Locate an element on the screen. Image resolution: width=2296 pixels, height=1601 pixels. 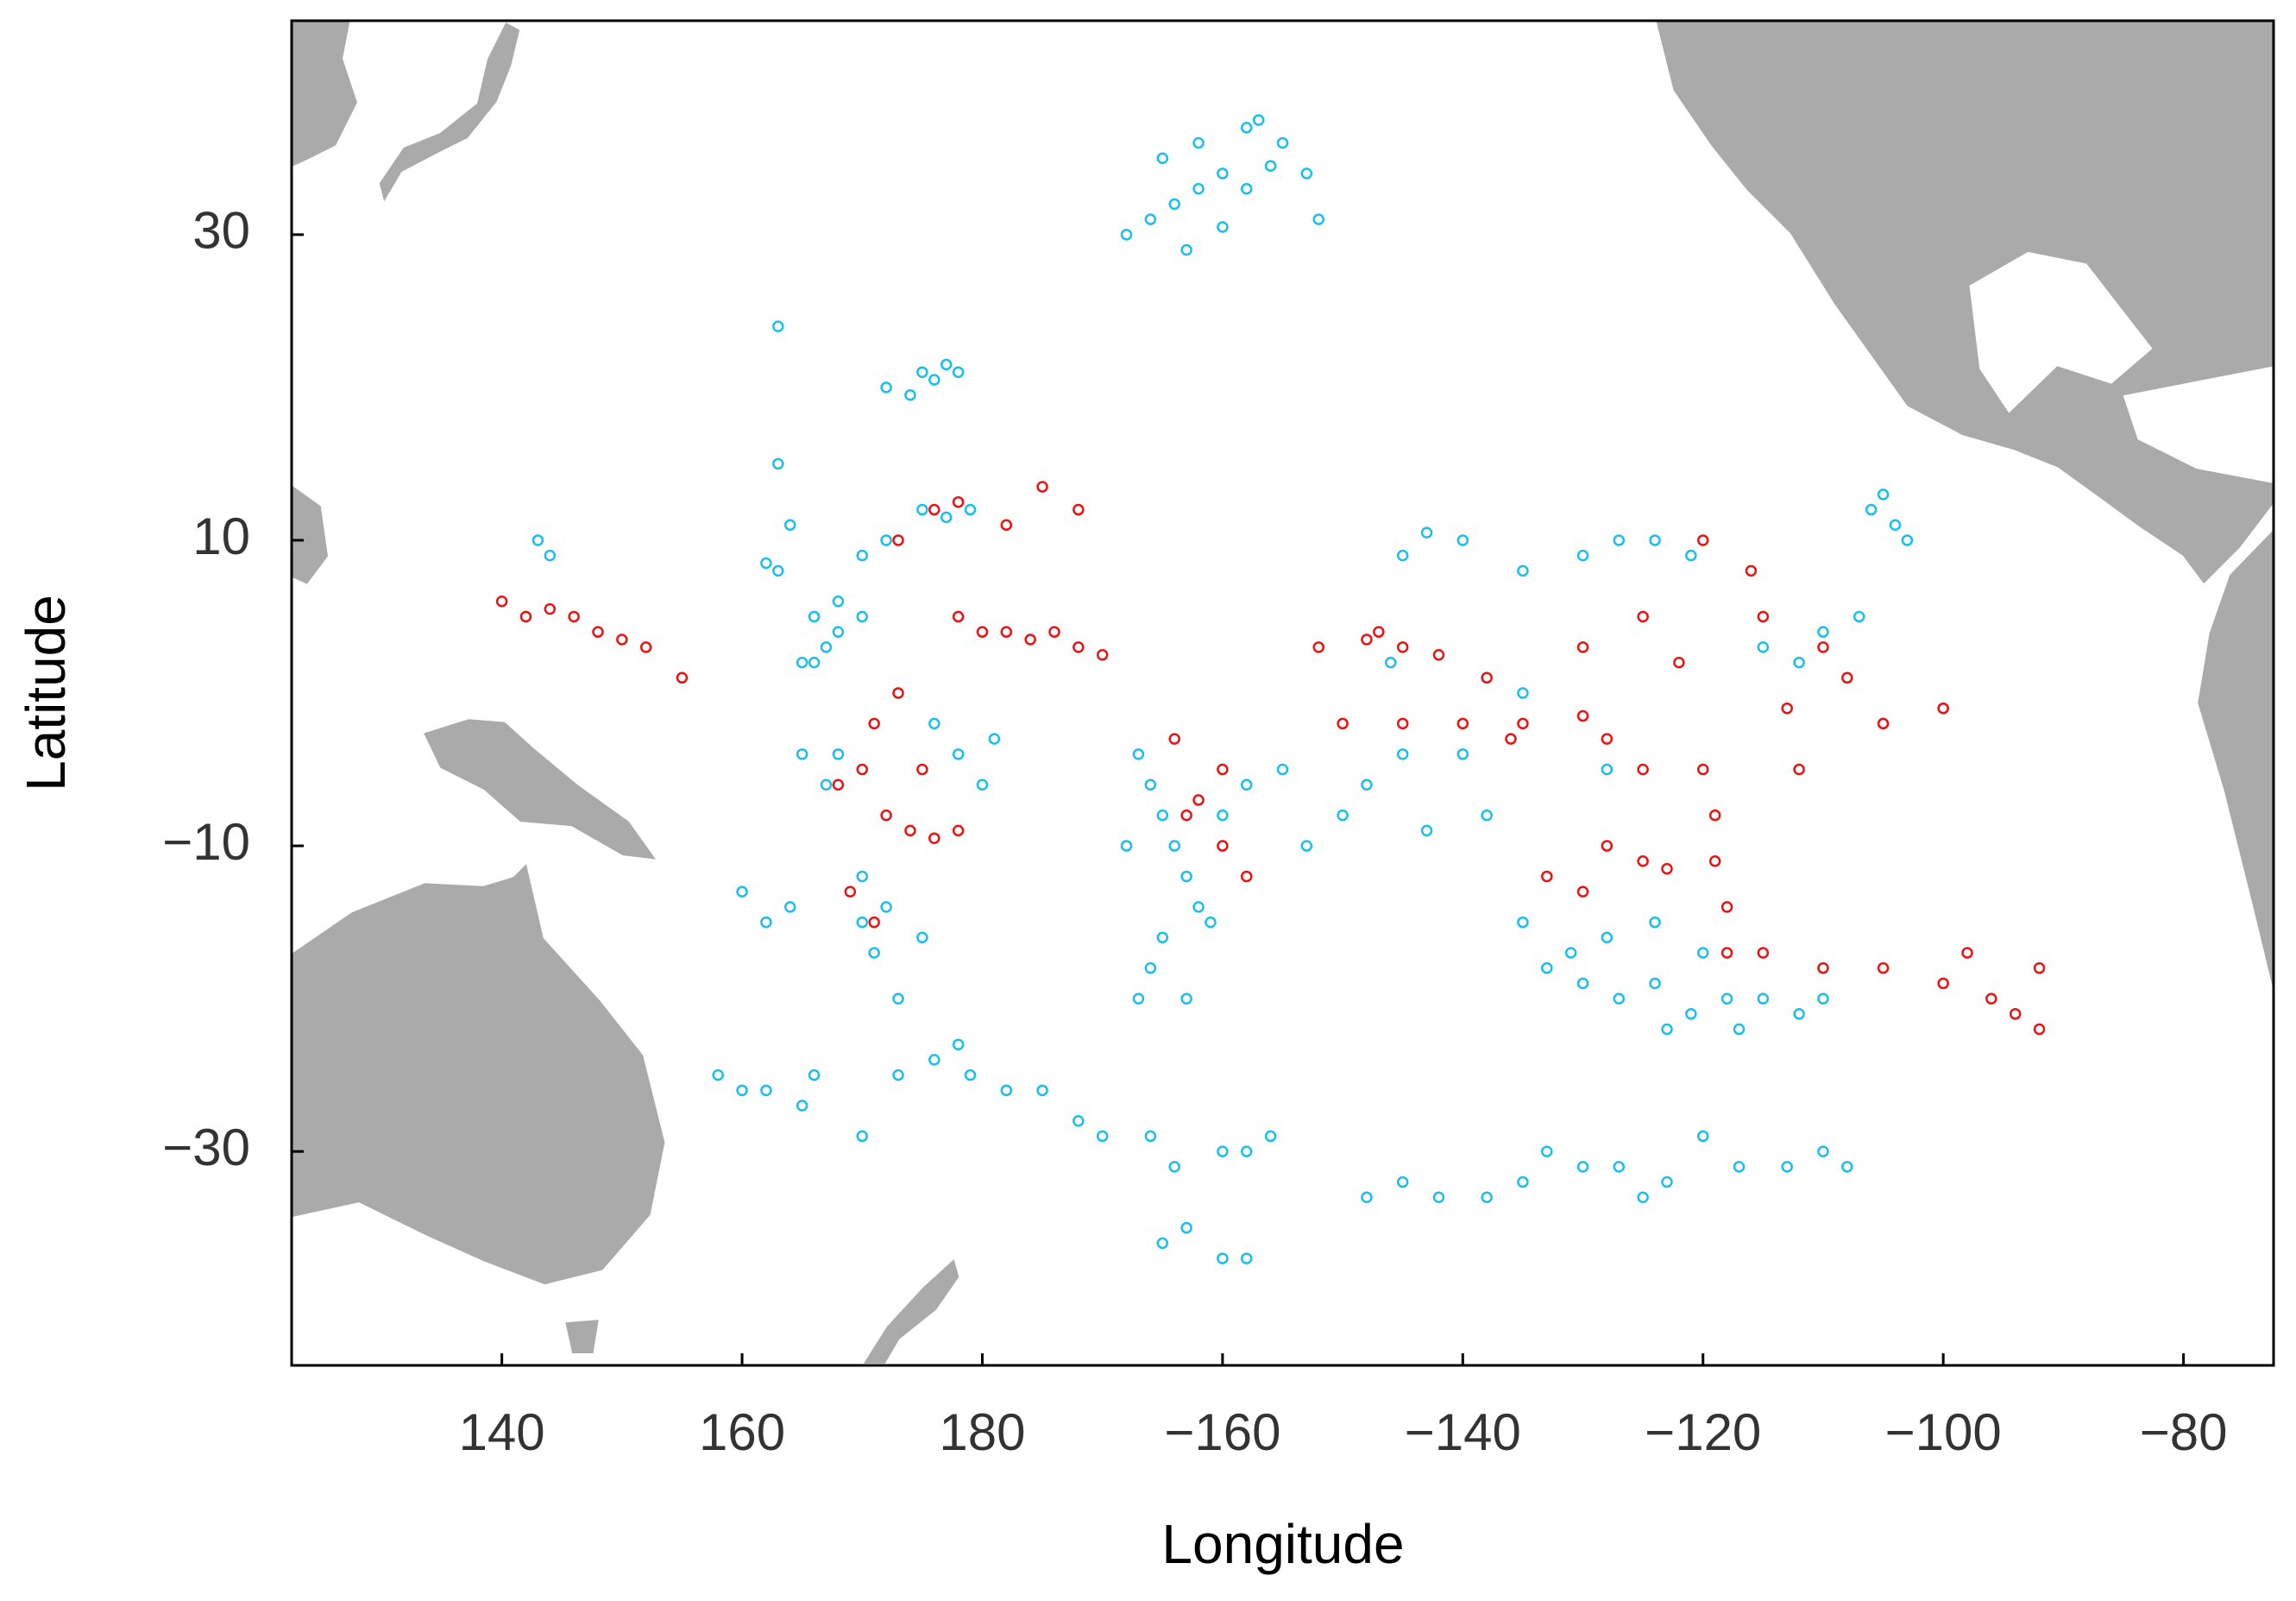
north-america is located at coordinates (1963, 305).